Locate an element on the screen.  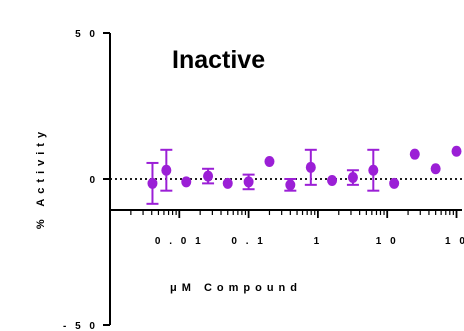
y-axis-title: % Activity is located at coordinates (41, 178).